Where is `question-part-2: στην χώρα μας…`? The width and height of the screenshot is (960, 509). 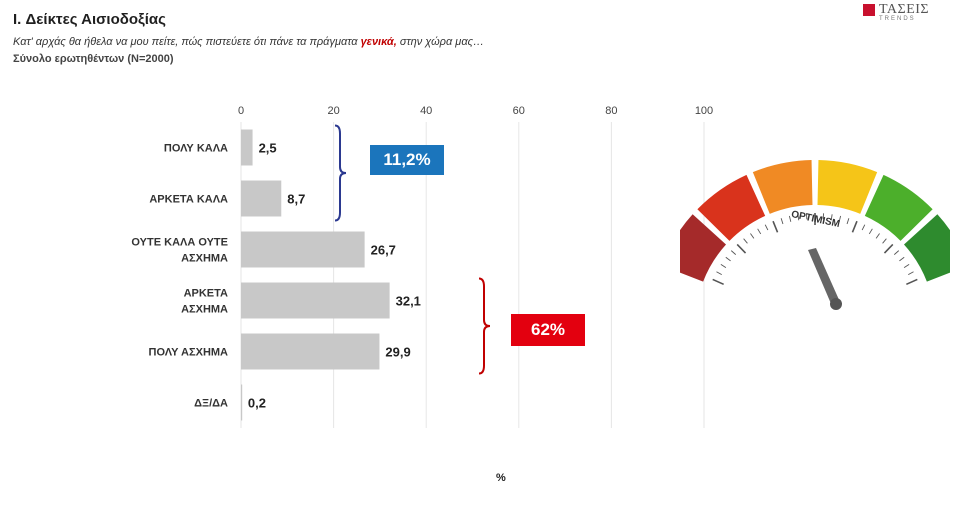
question-part-2: στην χώρα μας… is located at coordinates (440, 42).